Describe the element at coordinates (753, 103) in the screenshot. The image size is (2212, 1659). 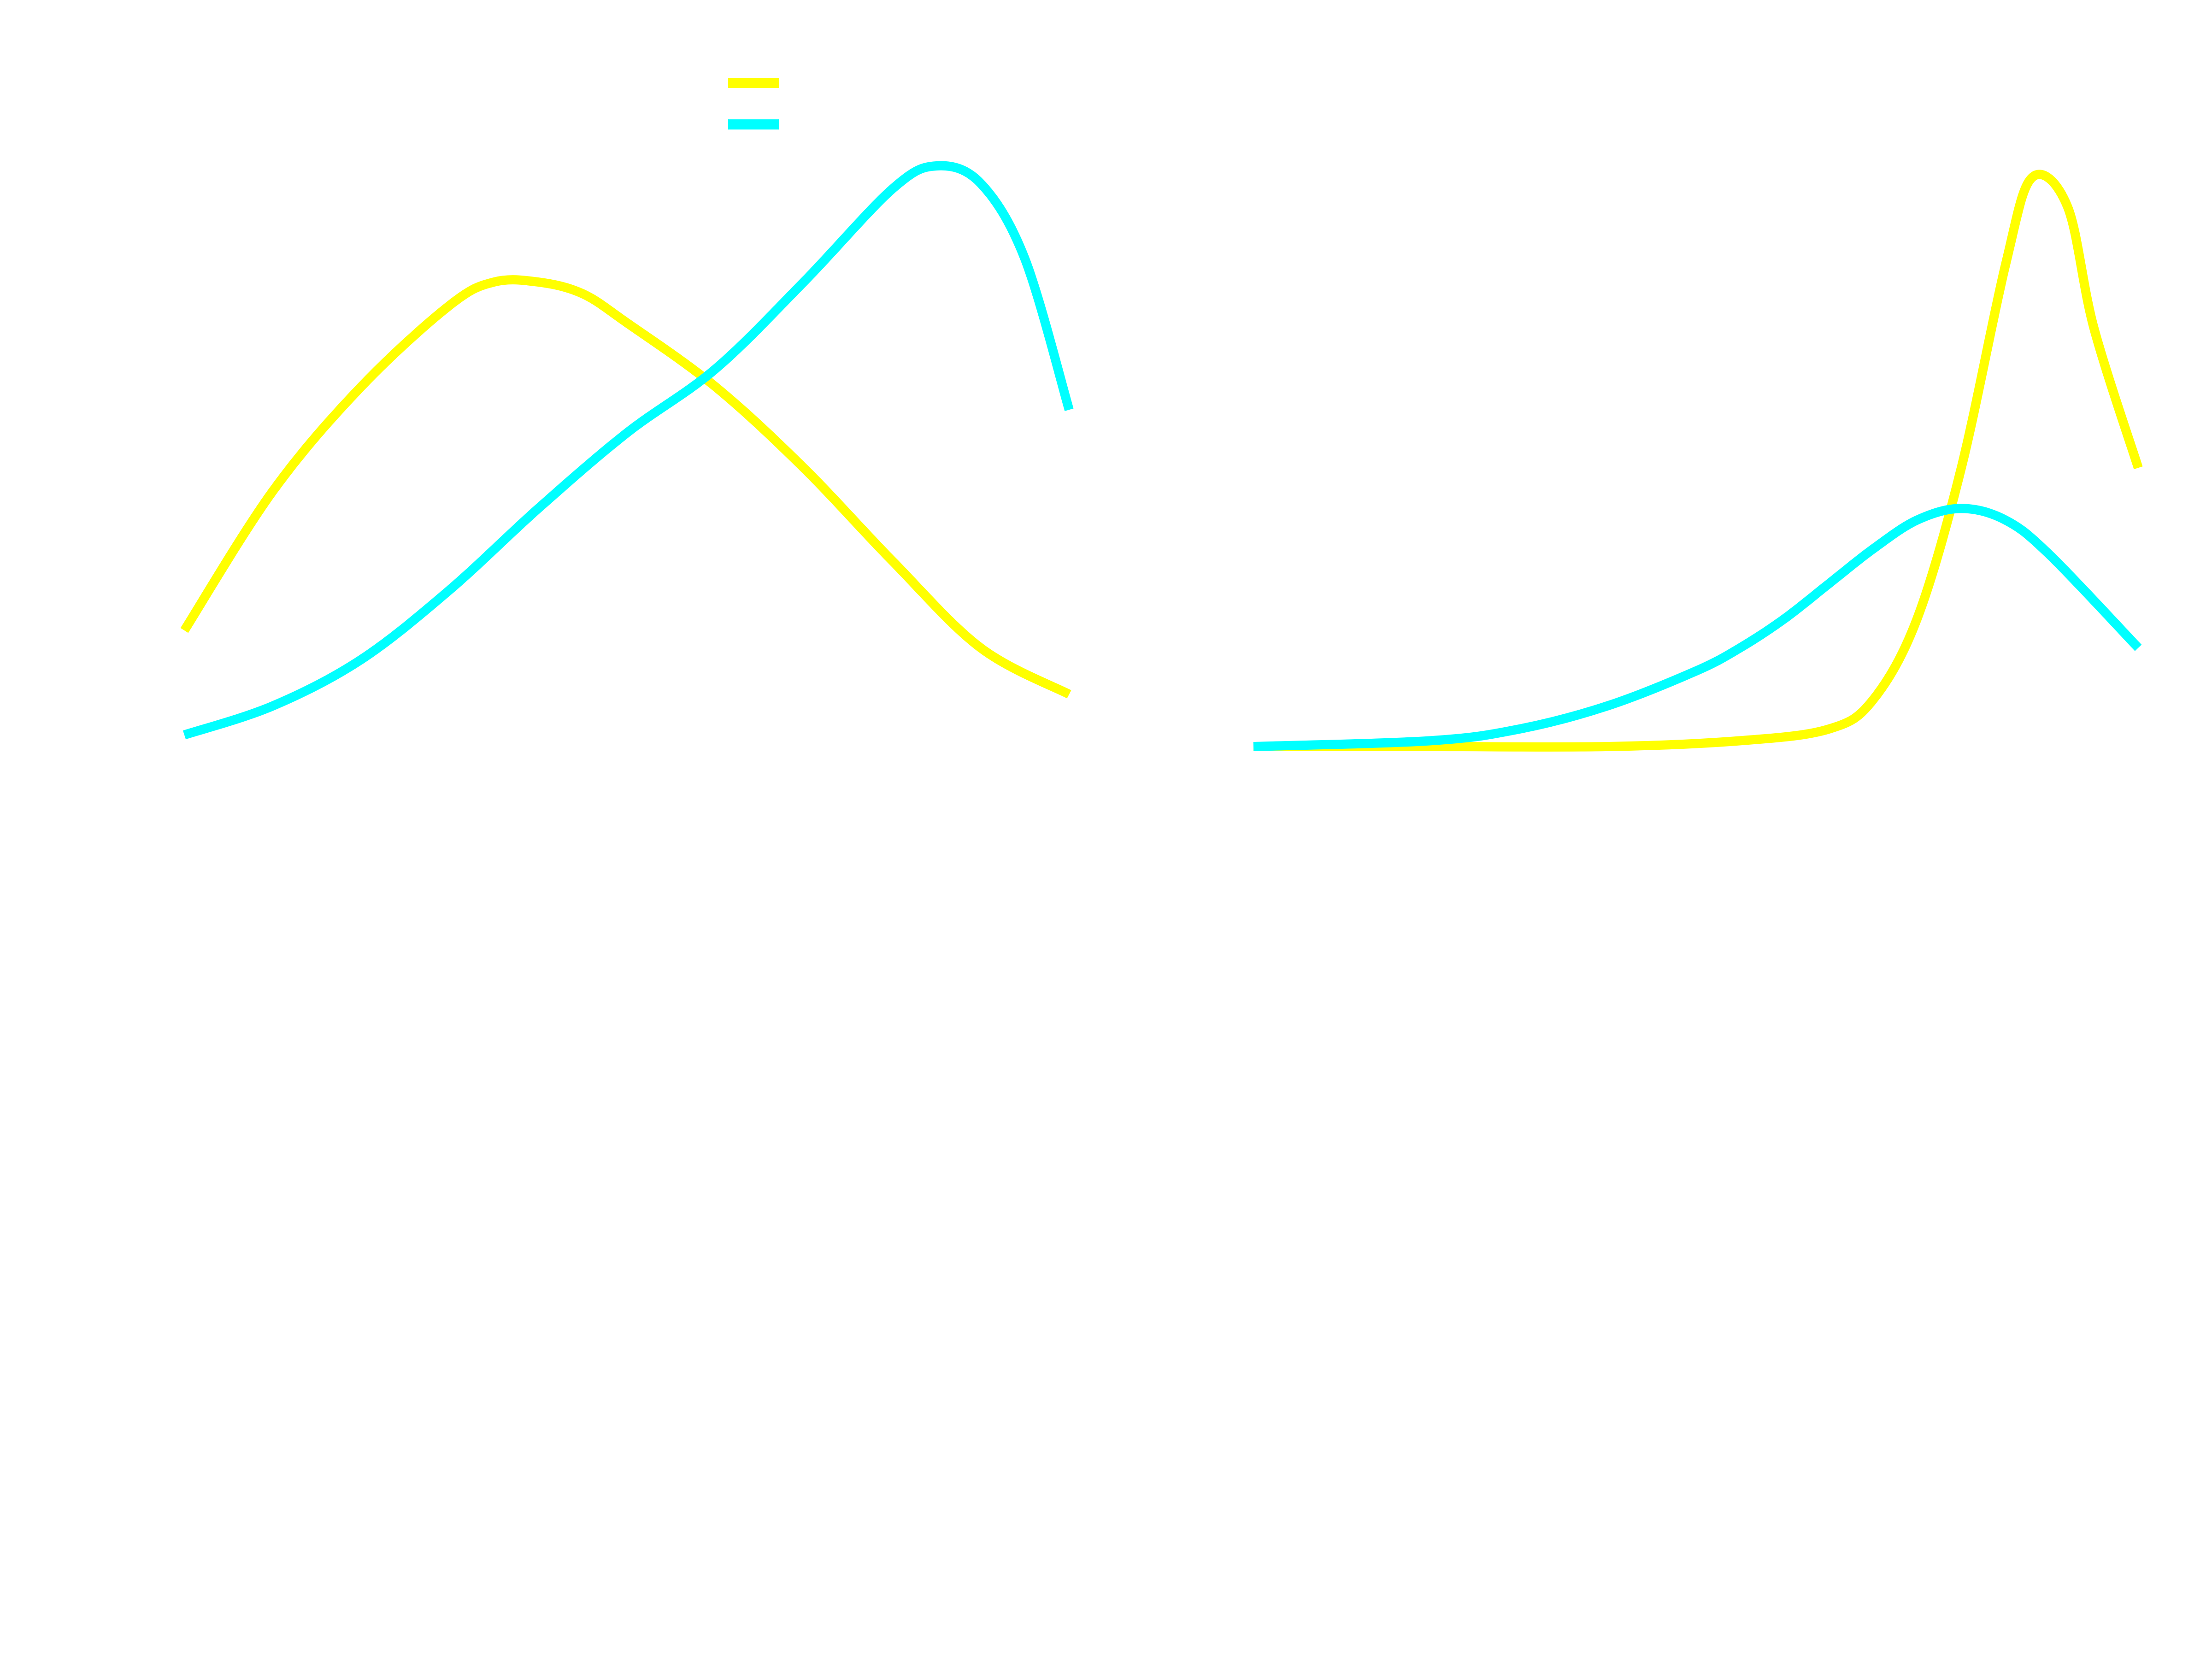
I see `legend` at that location.